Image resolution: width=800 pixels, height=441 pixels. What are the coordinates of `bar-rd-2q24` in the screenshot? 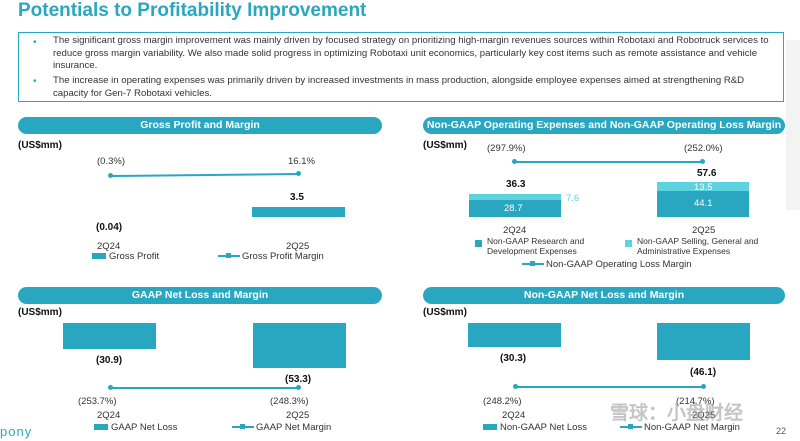 It's located at (515, 208).